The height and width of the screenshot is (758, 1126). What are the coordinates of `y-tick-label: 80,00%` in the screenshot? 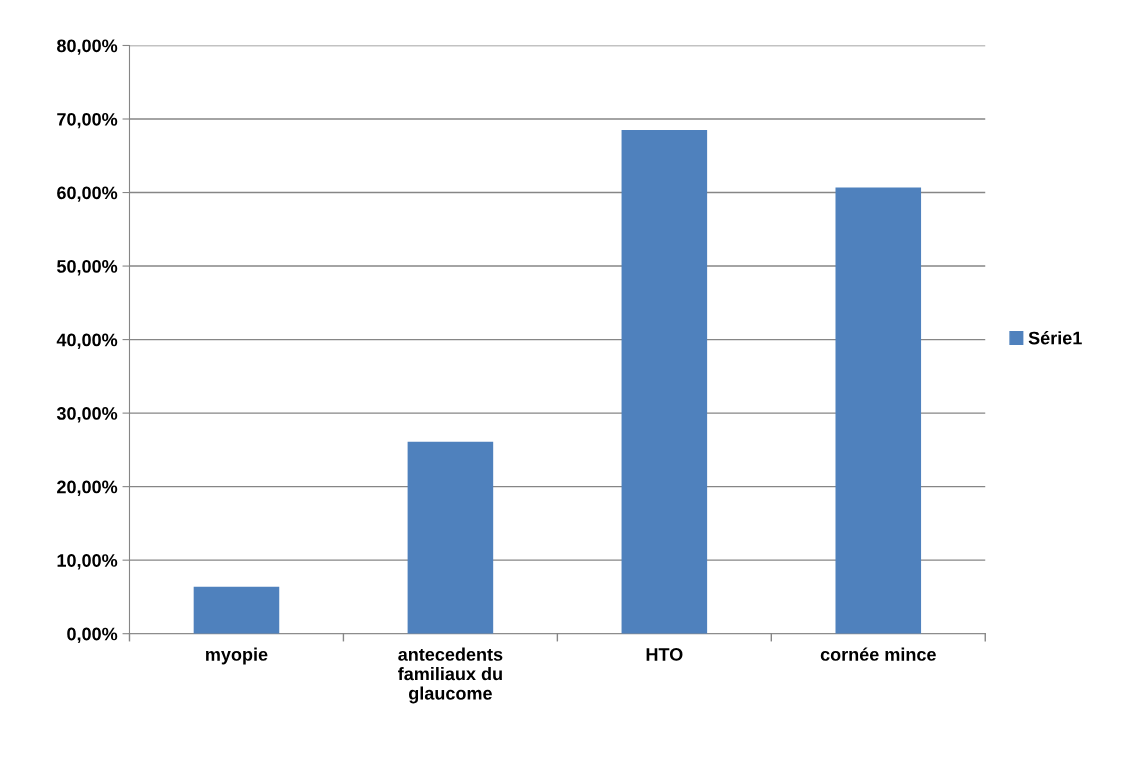 It's located at (87, 47).